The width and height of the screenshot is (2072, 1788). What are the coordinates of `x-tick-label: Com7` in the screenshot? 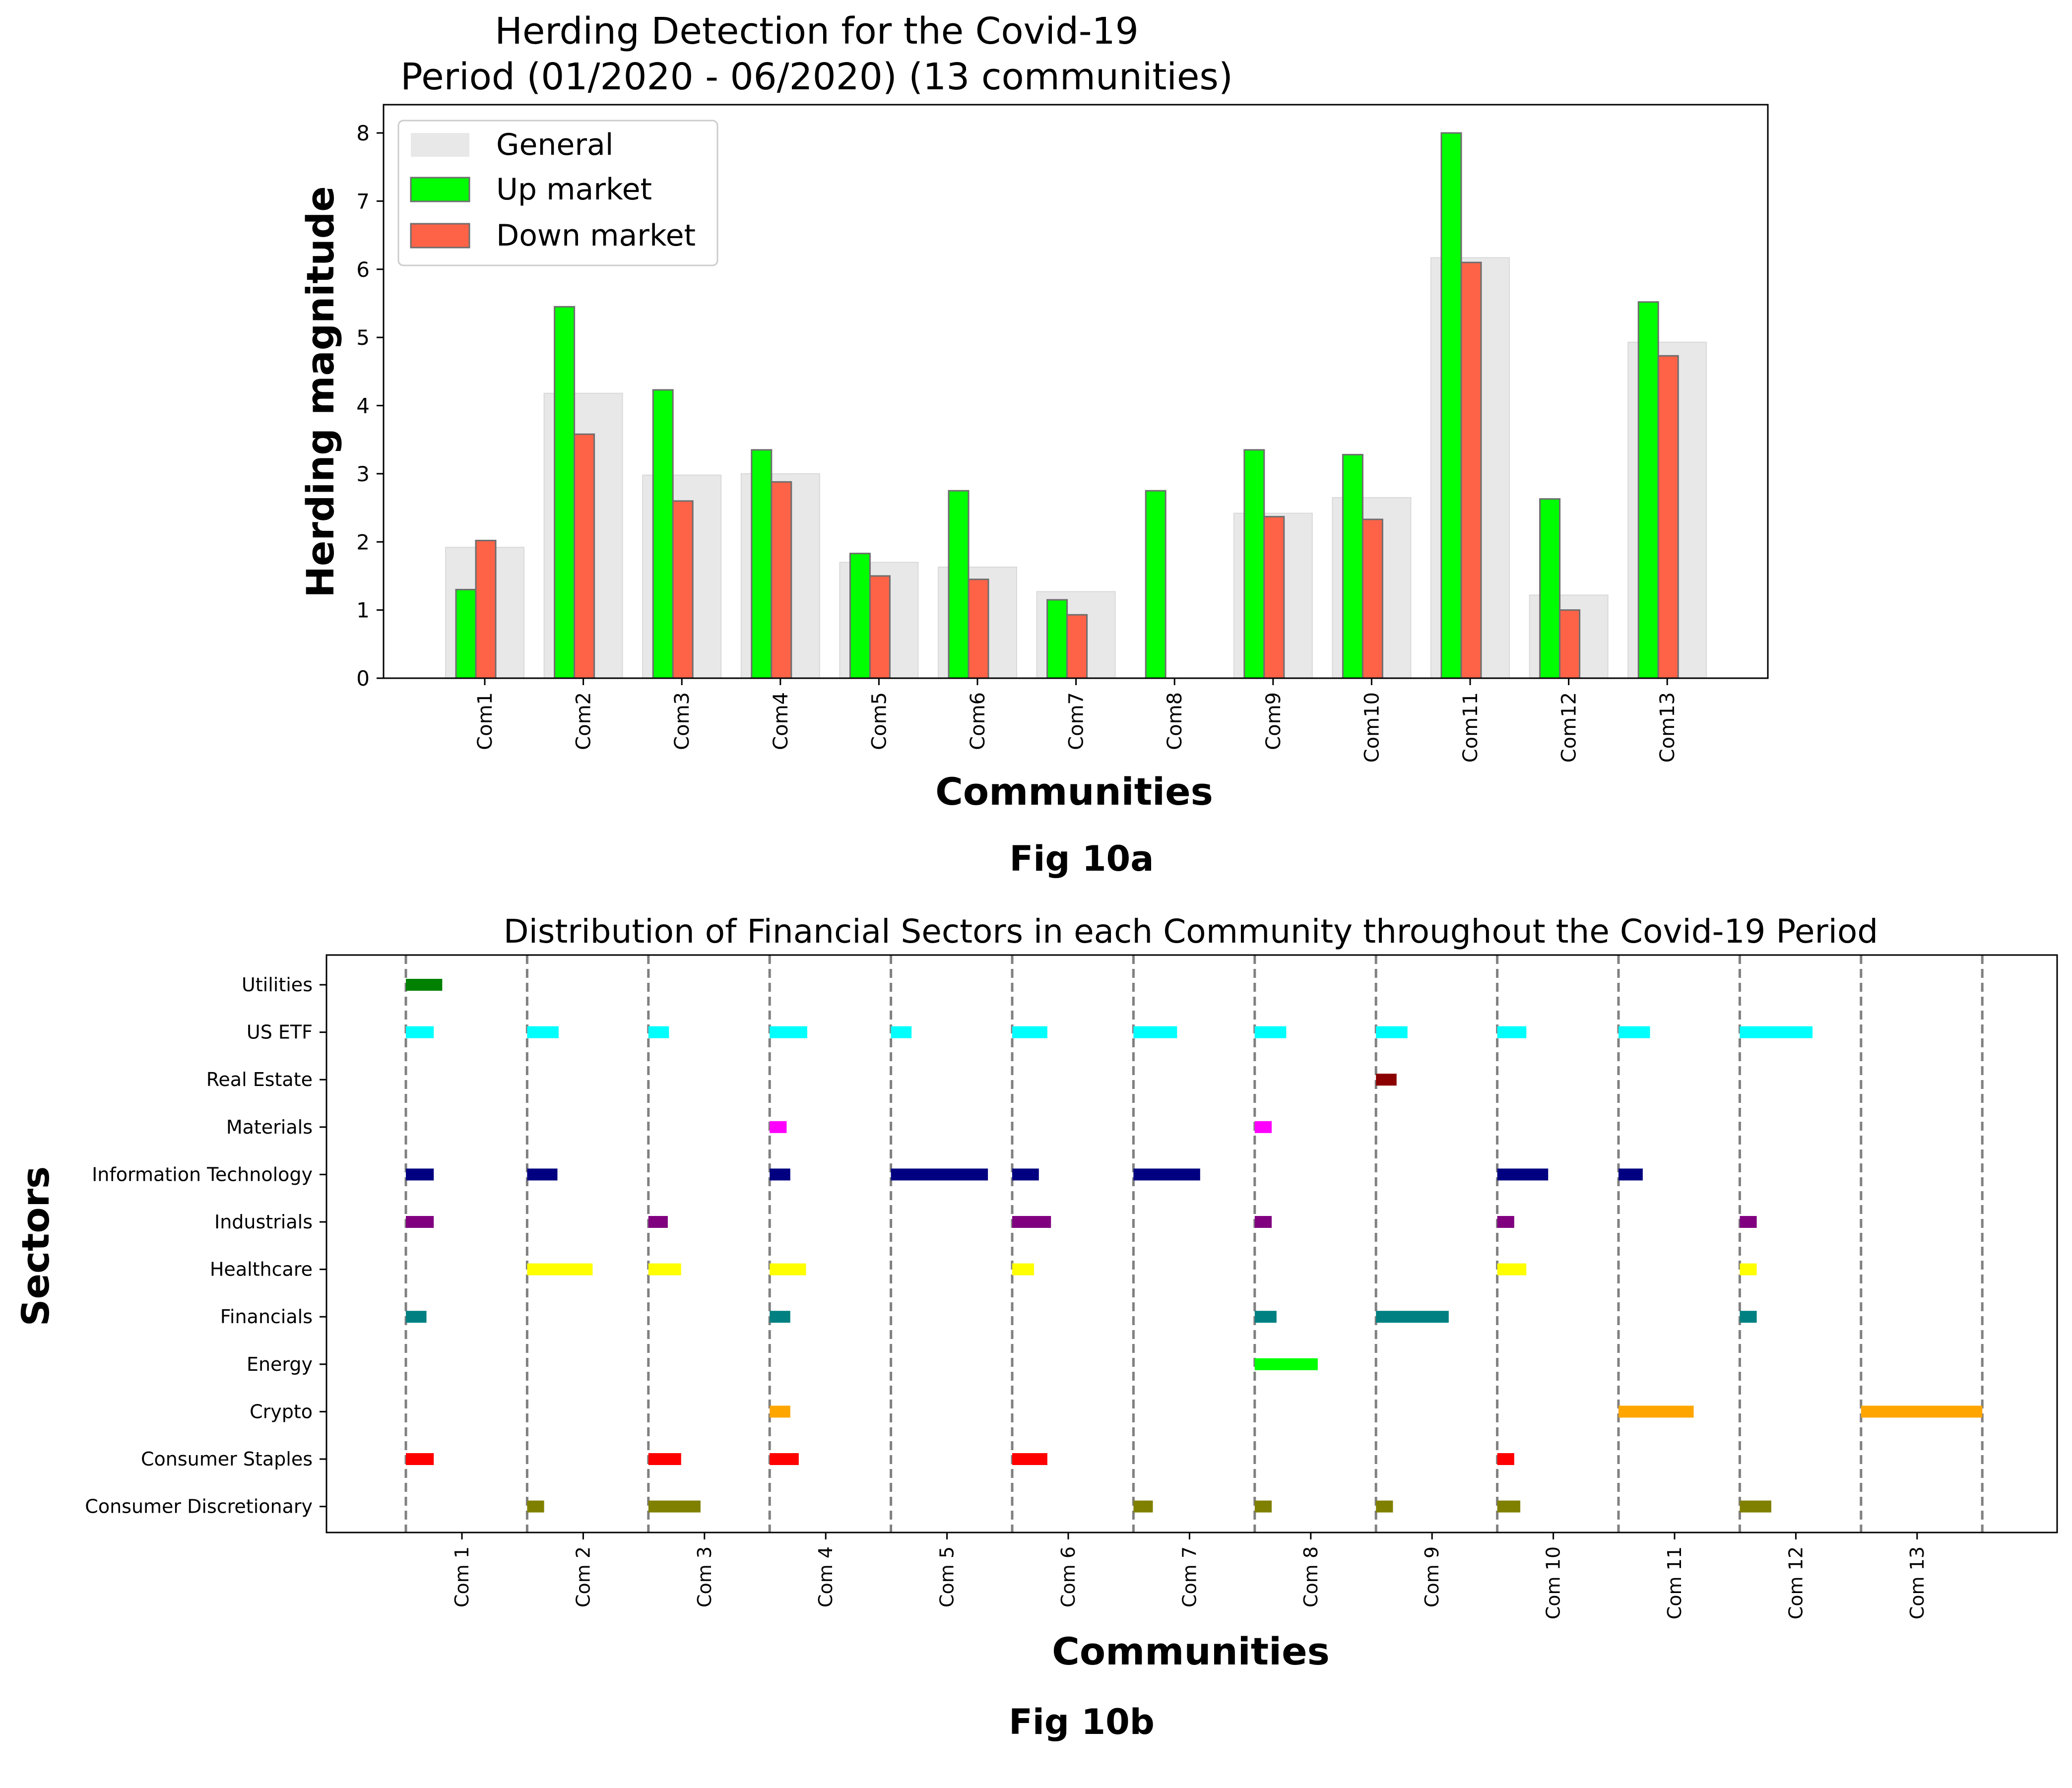 It's located at (1076, 721).